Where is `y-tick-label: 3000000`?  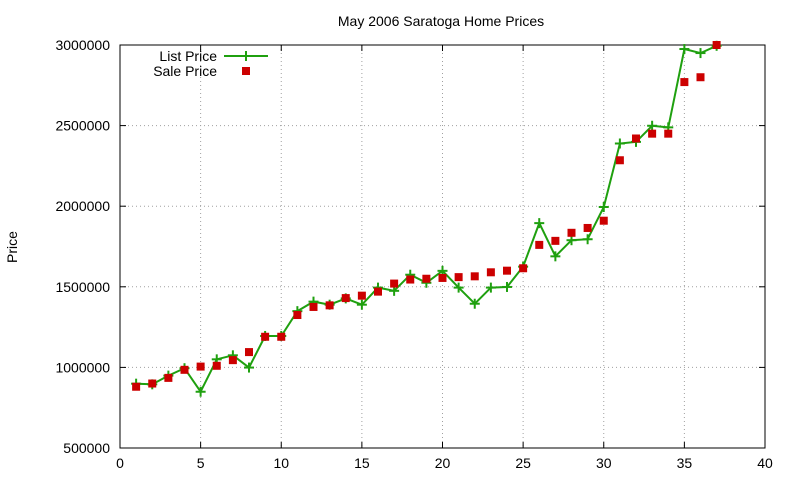 y-tick-label: 3000000 is located at coordinates (82, 45).